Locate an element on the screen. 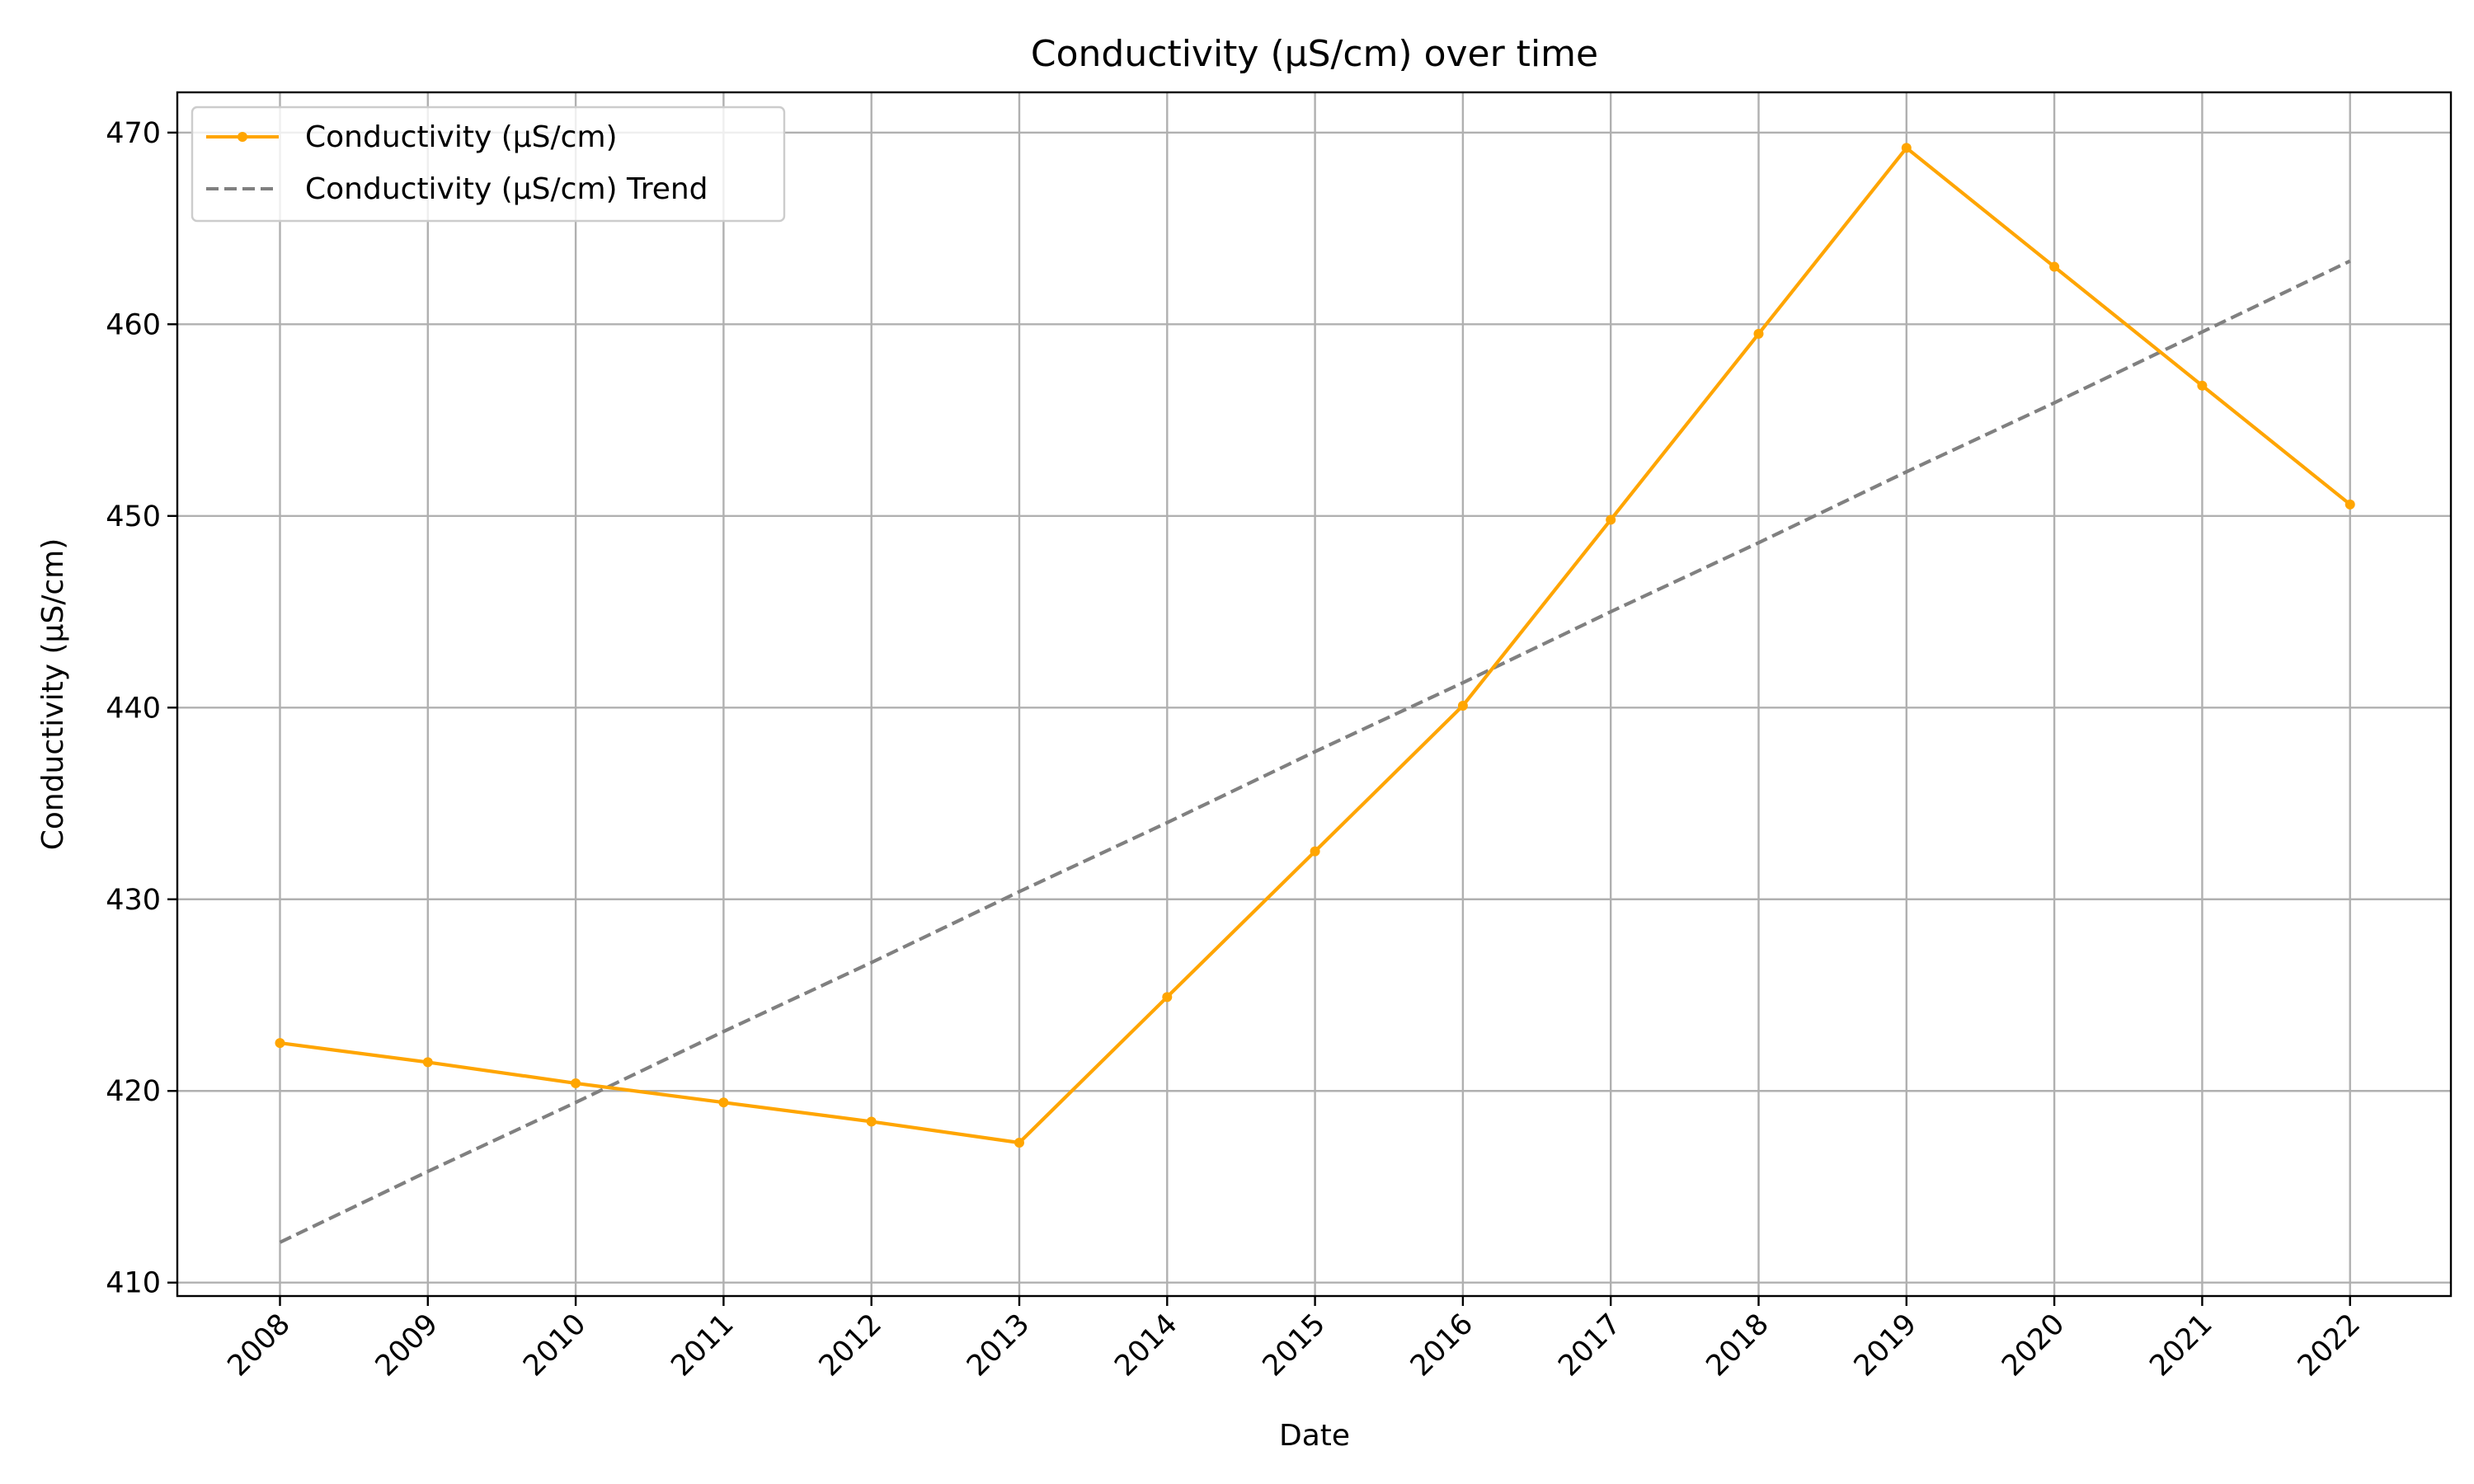 This screenshot has height=1484, width=2474. x-tick-label: 2012 is located at coordinates (850, 1345).